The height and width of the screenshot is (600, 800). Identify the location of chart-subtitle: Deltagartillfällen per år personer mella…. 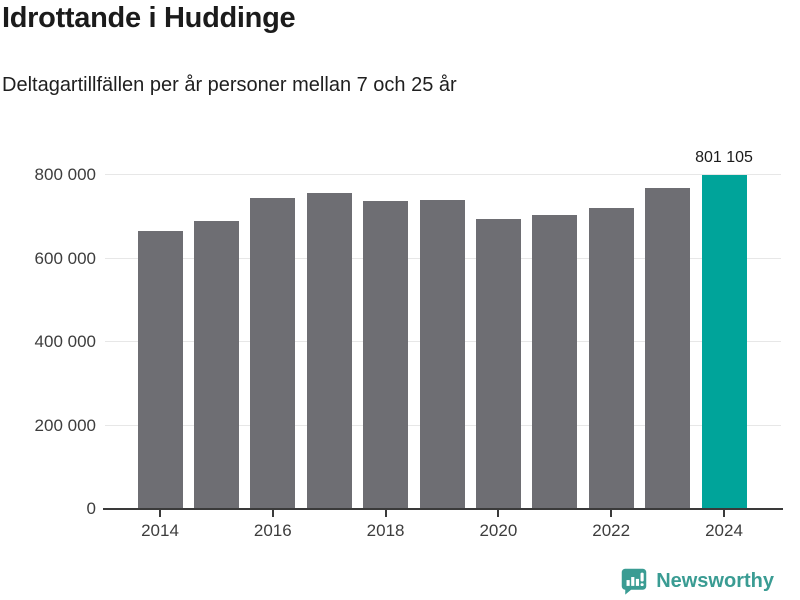
(229, 85).